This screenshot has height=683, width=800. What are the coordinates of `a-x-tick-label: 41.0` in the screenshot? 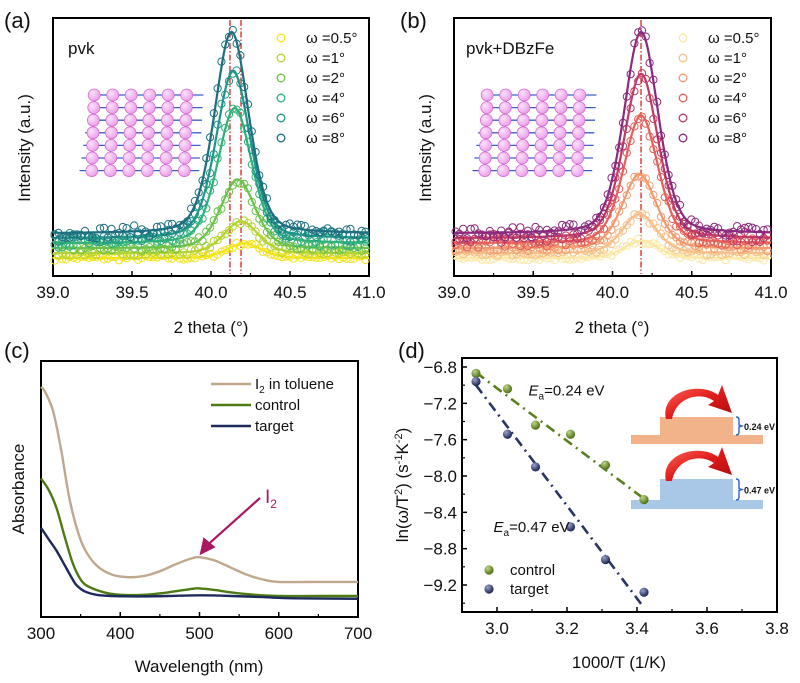 It's located at (368, 292).